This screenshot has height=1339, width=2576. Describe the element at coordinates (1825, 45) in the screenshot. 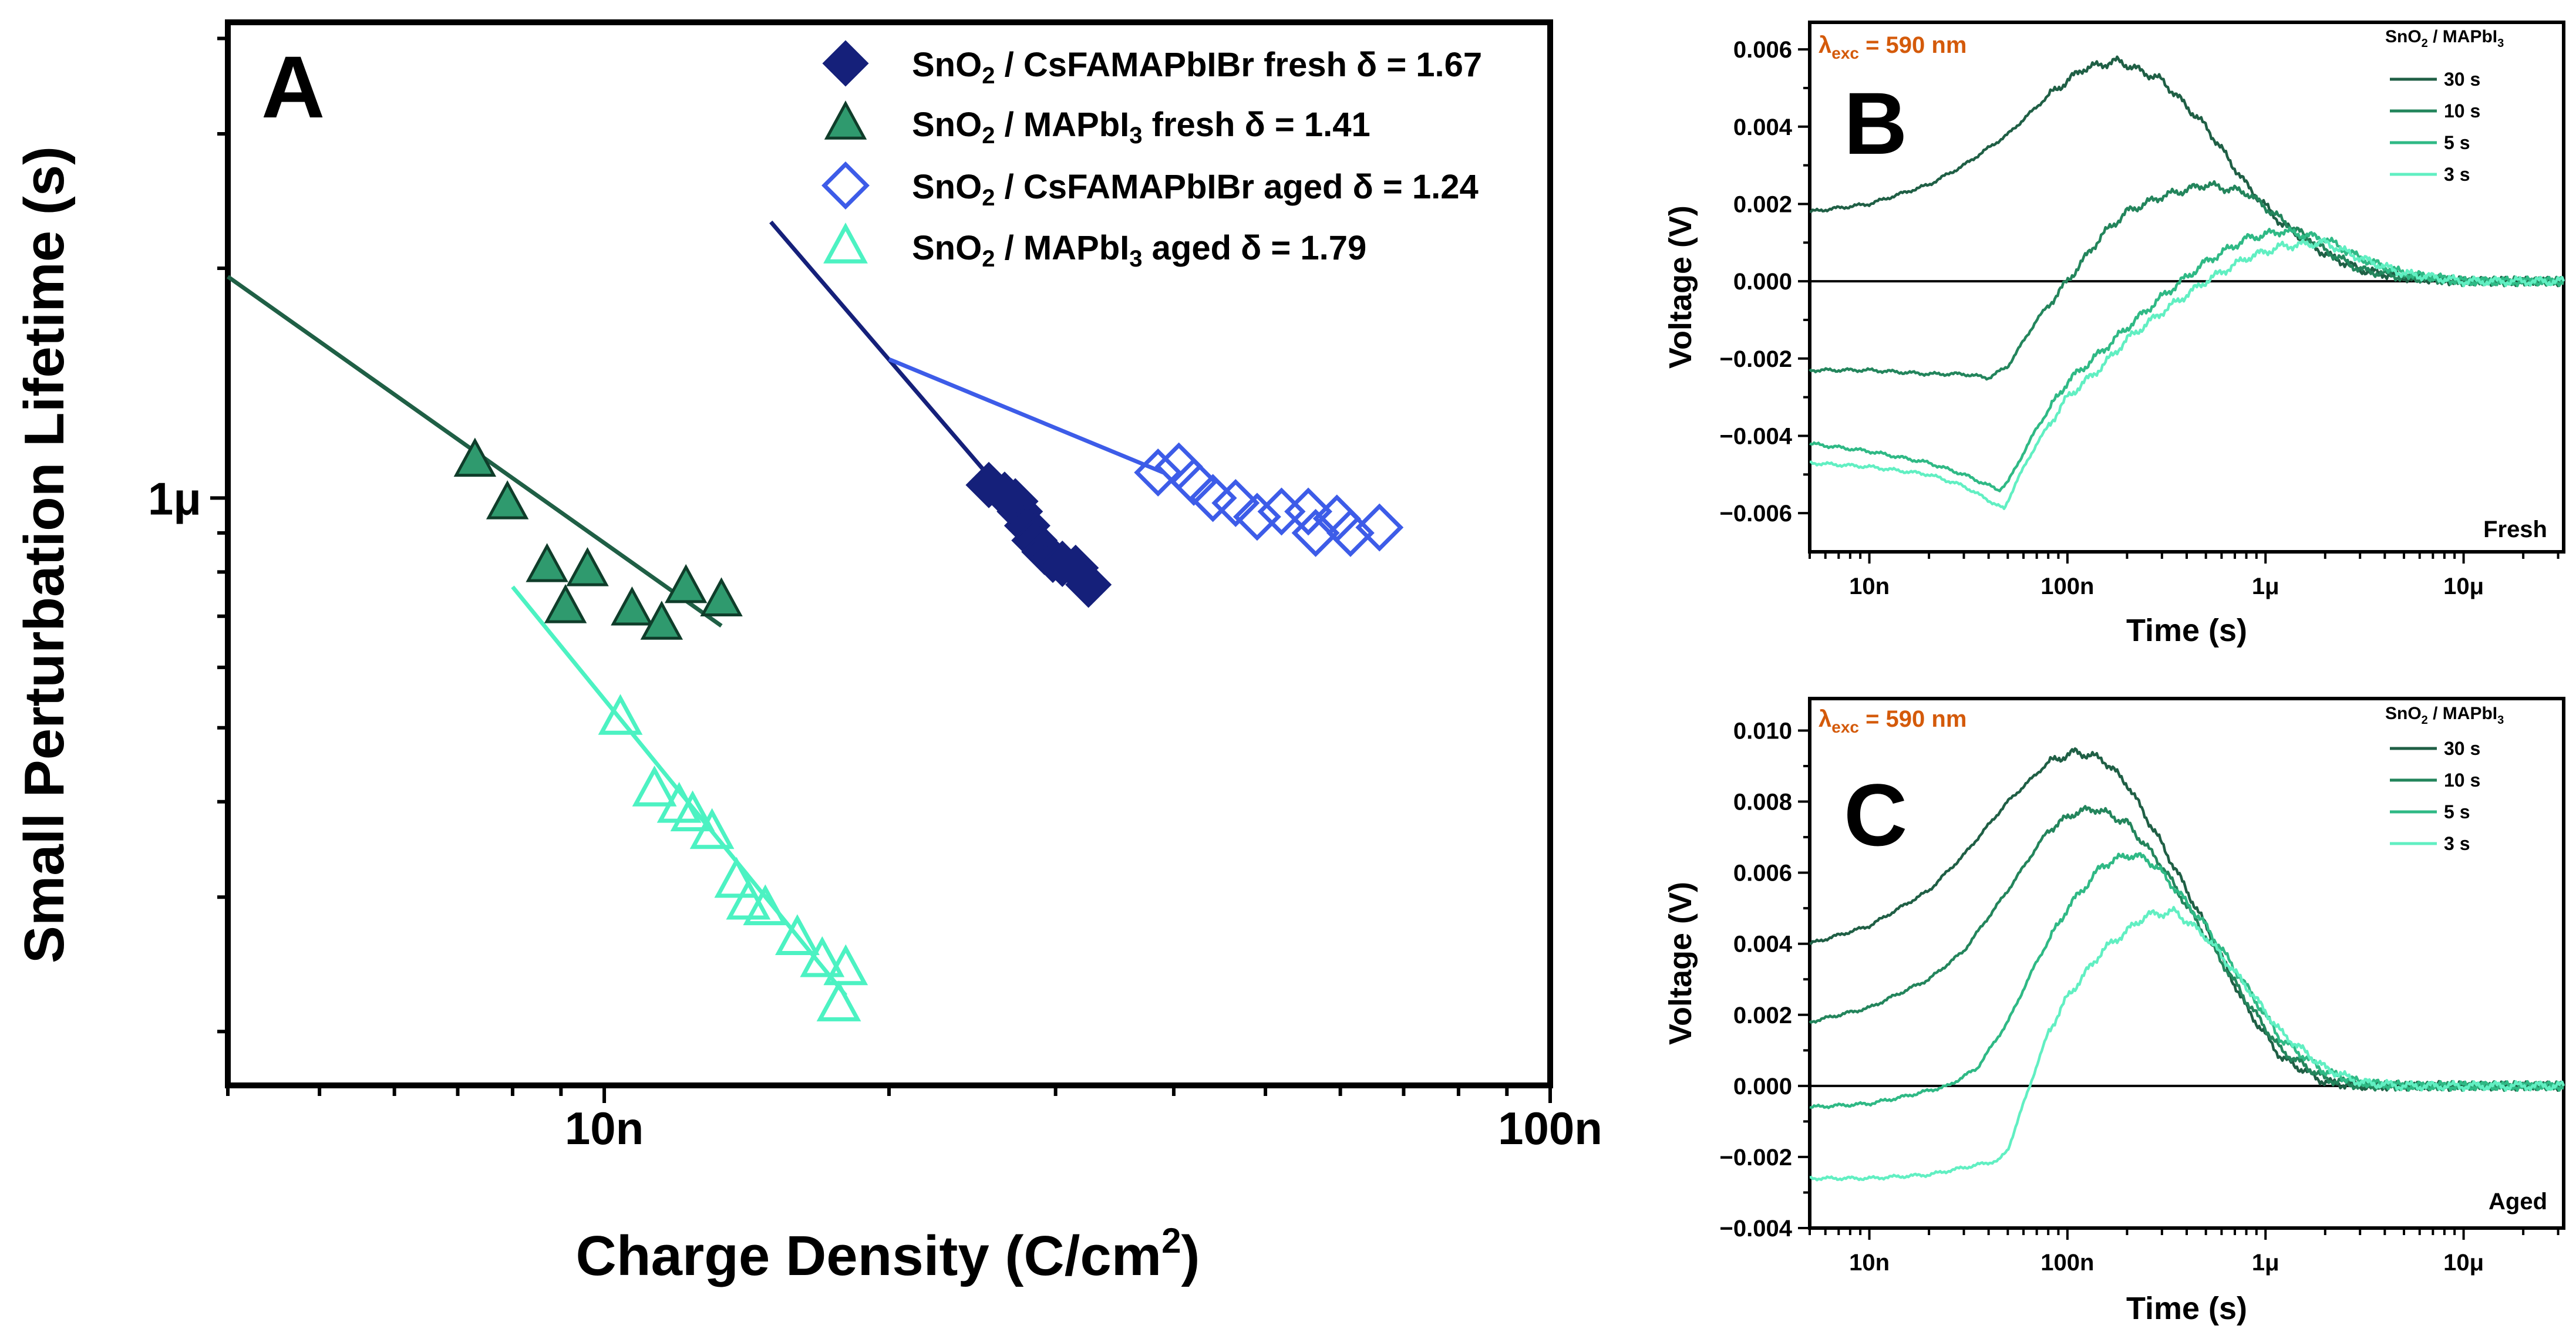

I see `panel-b-lambda: λ` at that location.